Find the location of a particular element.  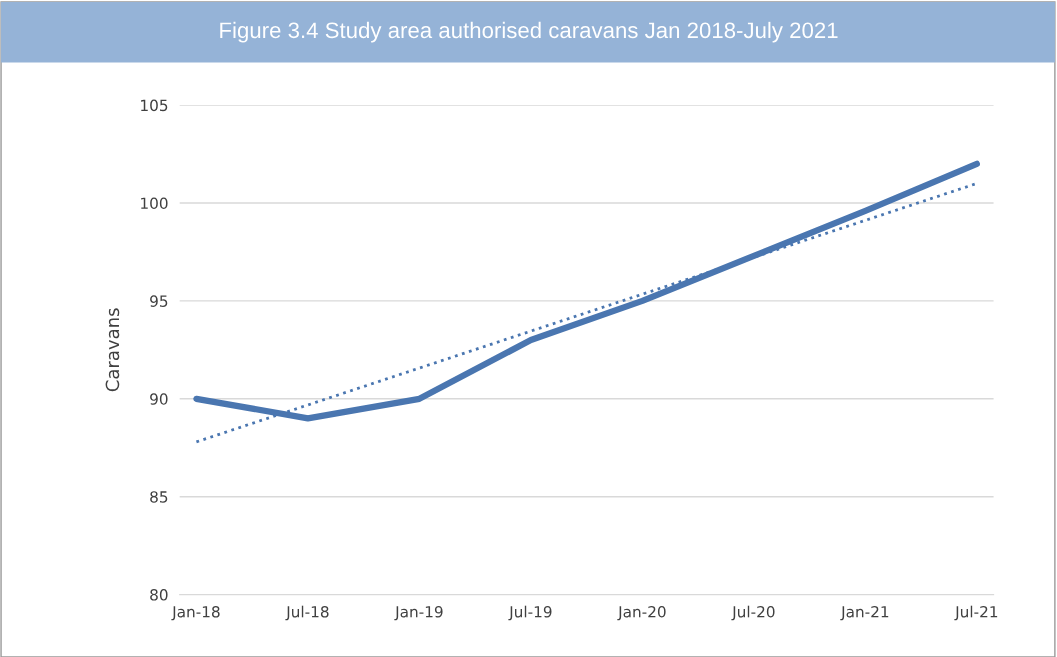

y-tick-label: 85 is located at coordinates (159, 497).